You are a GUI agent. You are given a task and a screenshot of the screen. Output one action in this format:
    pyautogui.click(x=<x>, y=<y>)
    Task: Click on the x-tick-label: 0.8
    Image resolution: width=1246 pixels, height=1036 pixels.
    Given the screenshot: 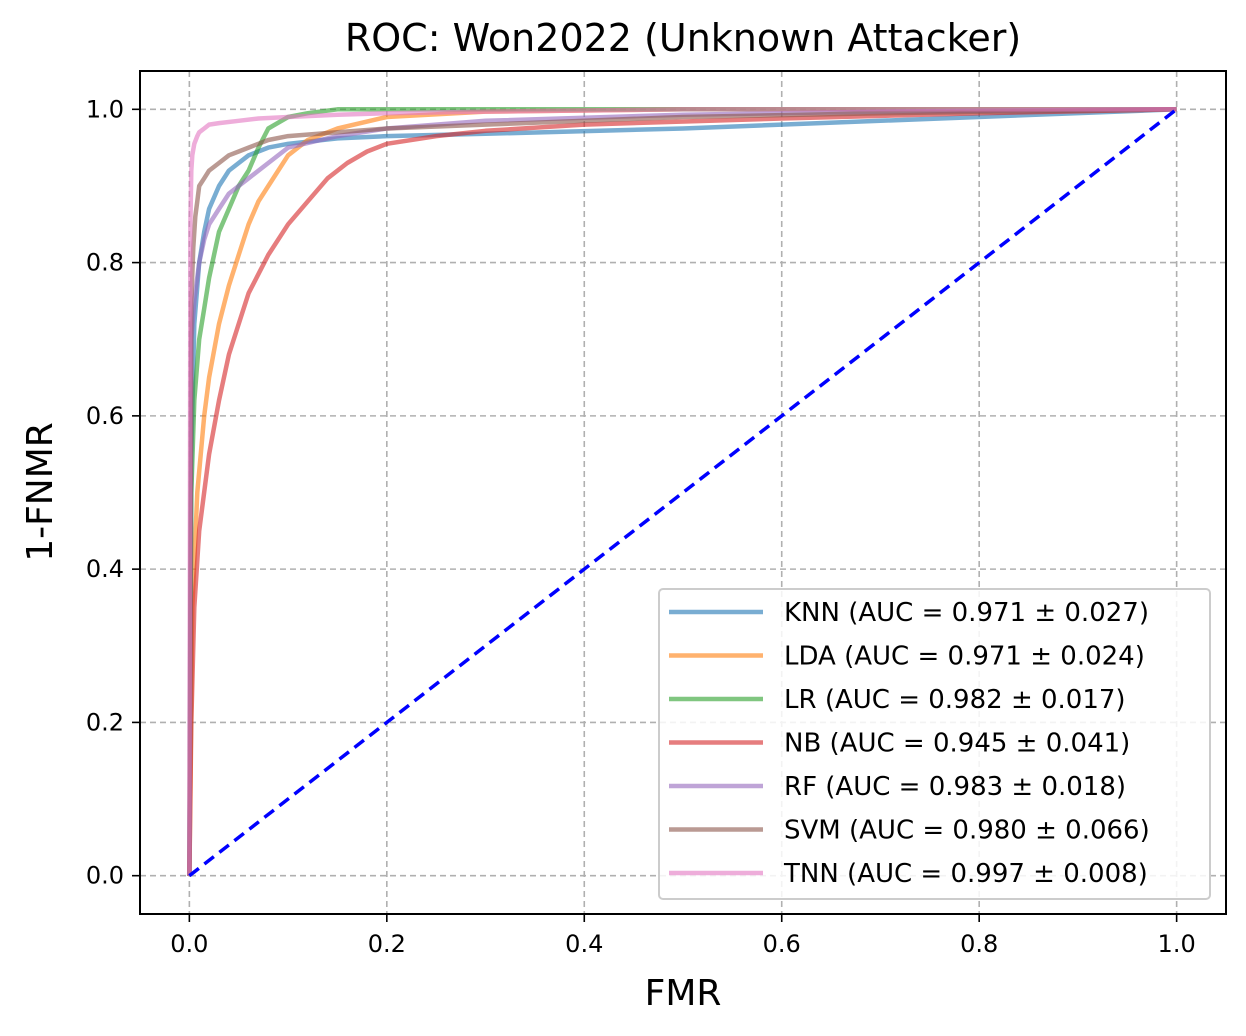 What is the action you would take?
    pyautogui.click(x=979, y=944)
    